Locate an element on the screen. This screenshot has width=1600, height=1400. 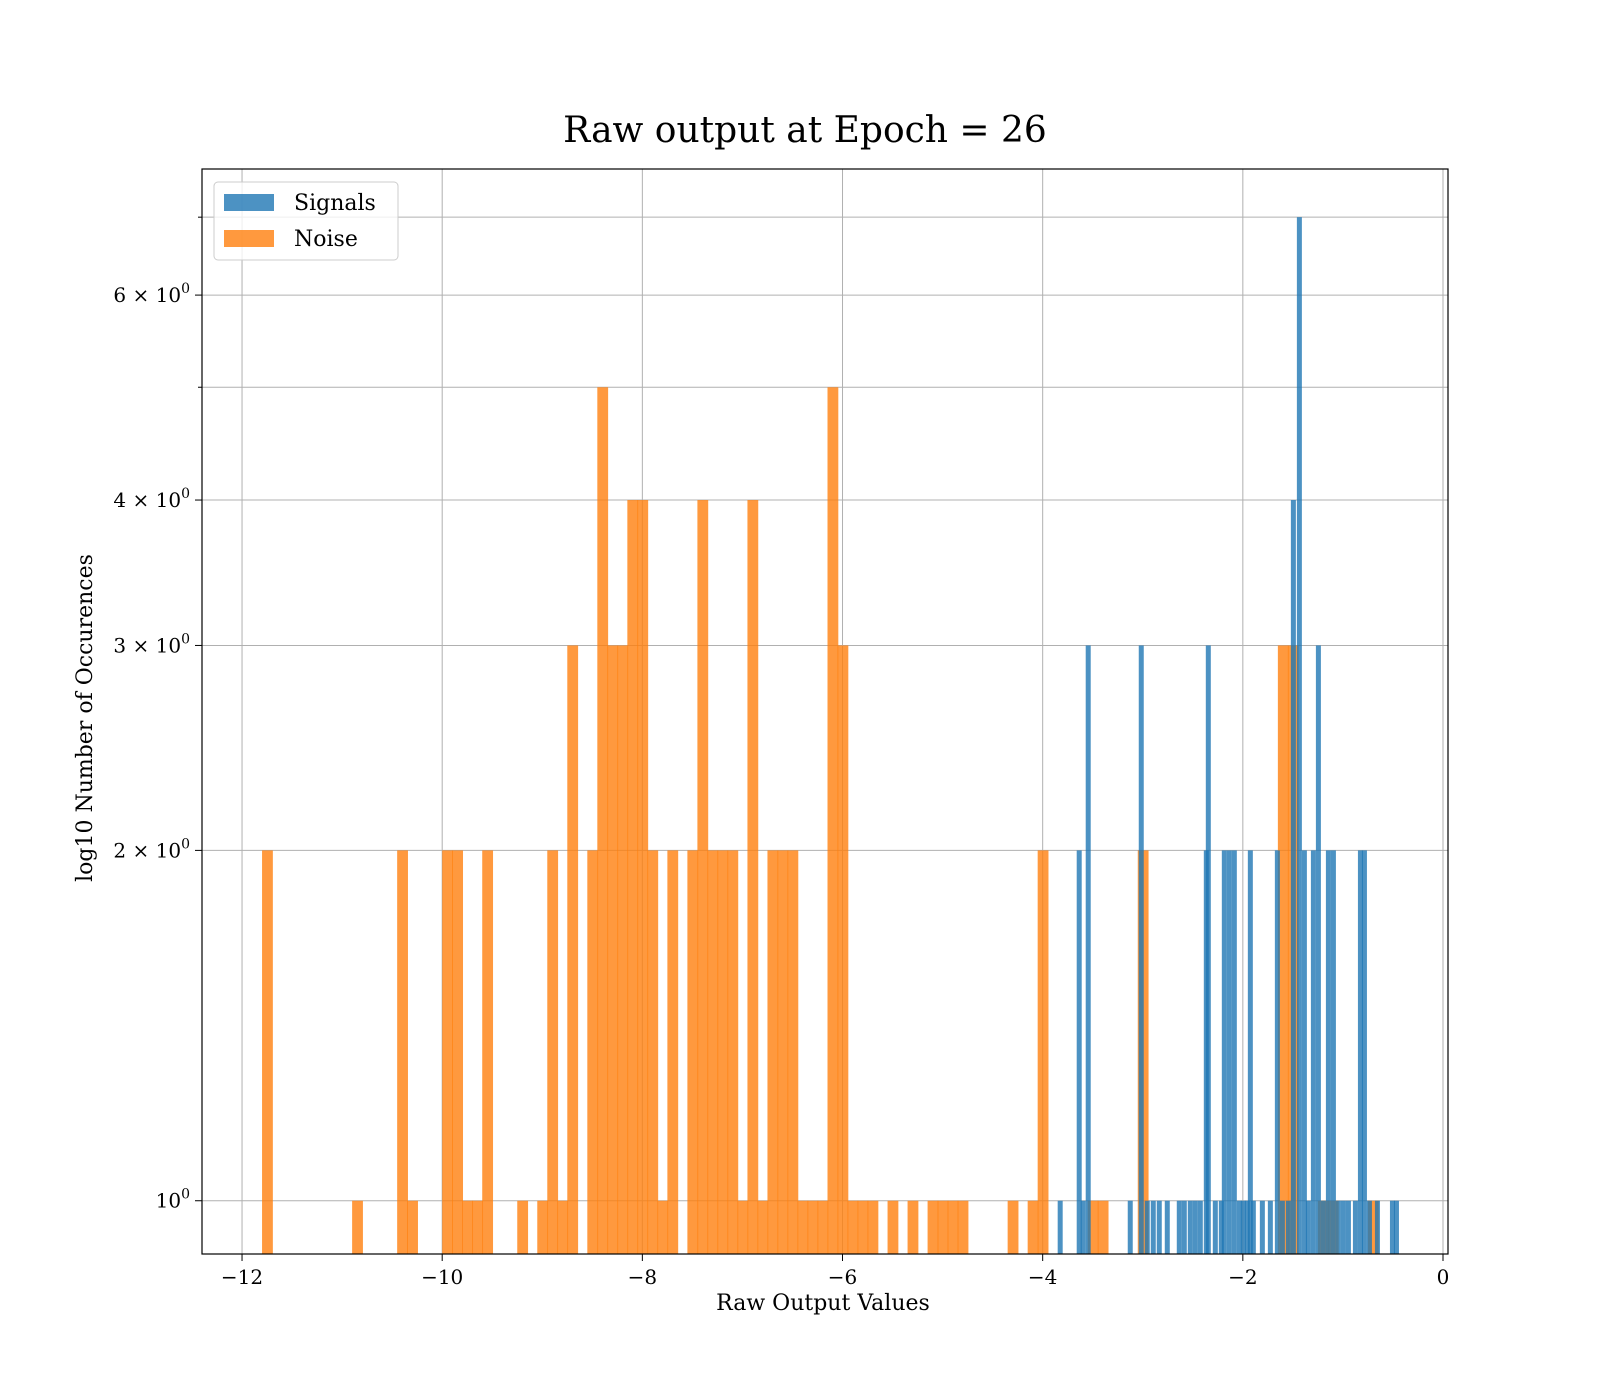
y-tick-label-base: 6 × 10 is located at coordinates (147, 295).